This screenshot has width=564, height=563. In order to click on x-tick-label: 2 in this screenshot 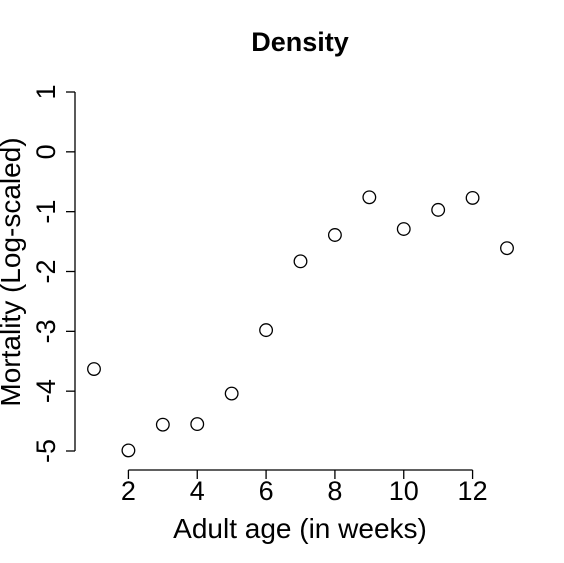, I will do `click(128, 491)`.